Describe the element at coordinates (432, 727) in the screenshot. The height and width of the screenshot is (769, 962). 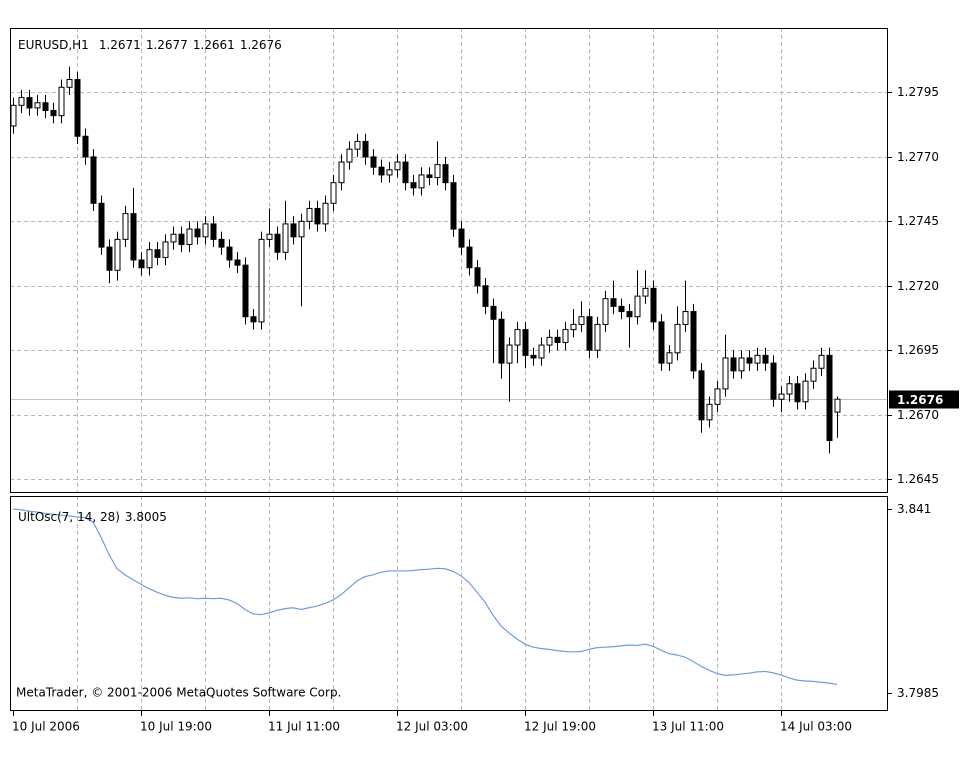
I see `x-tick-label: 12 Jul 03:00` at that location.